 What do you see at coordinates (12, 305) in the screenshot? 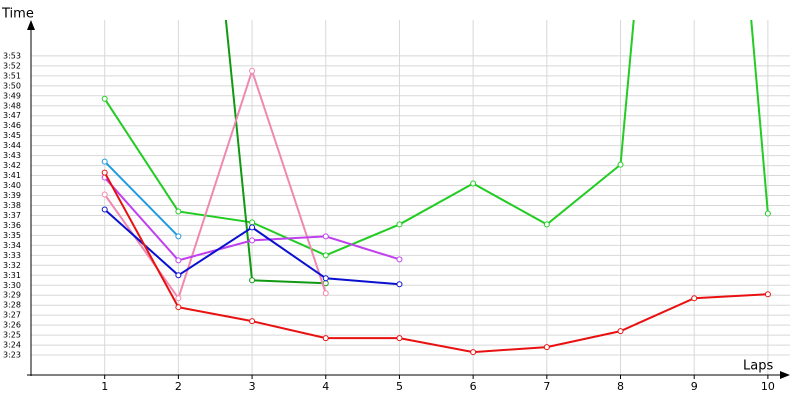
I see `y-tick-label: 3:28` at bounding box center [12, 305].